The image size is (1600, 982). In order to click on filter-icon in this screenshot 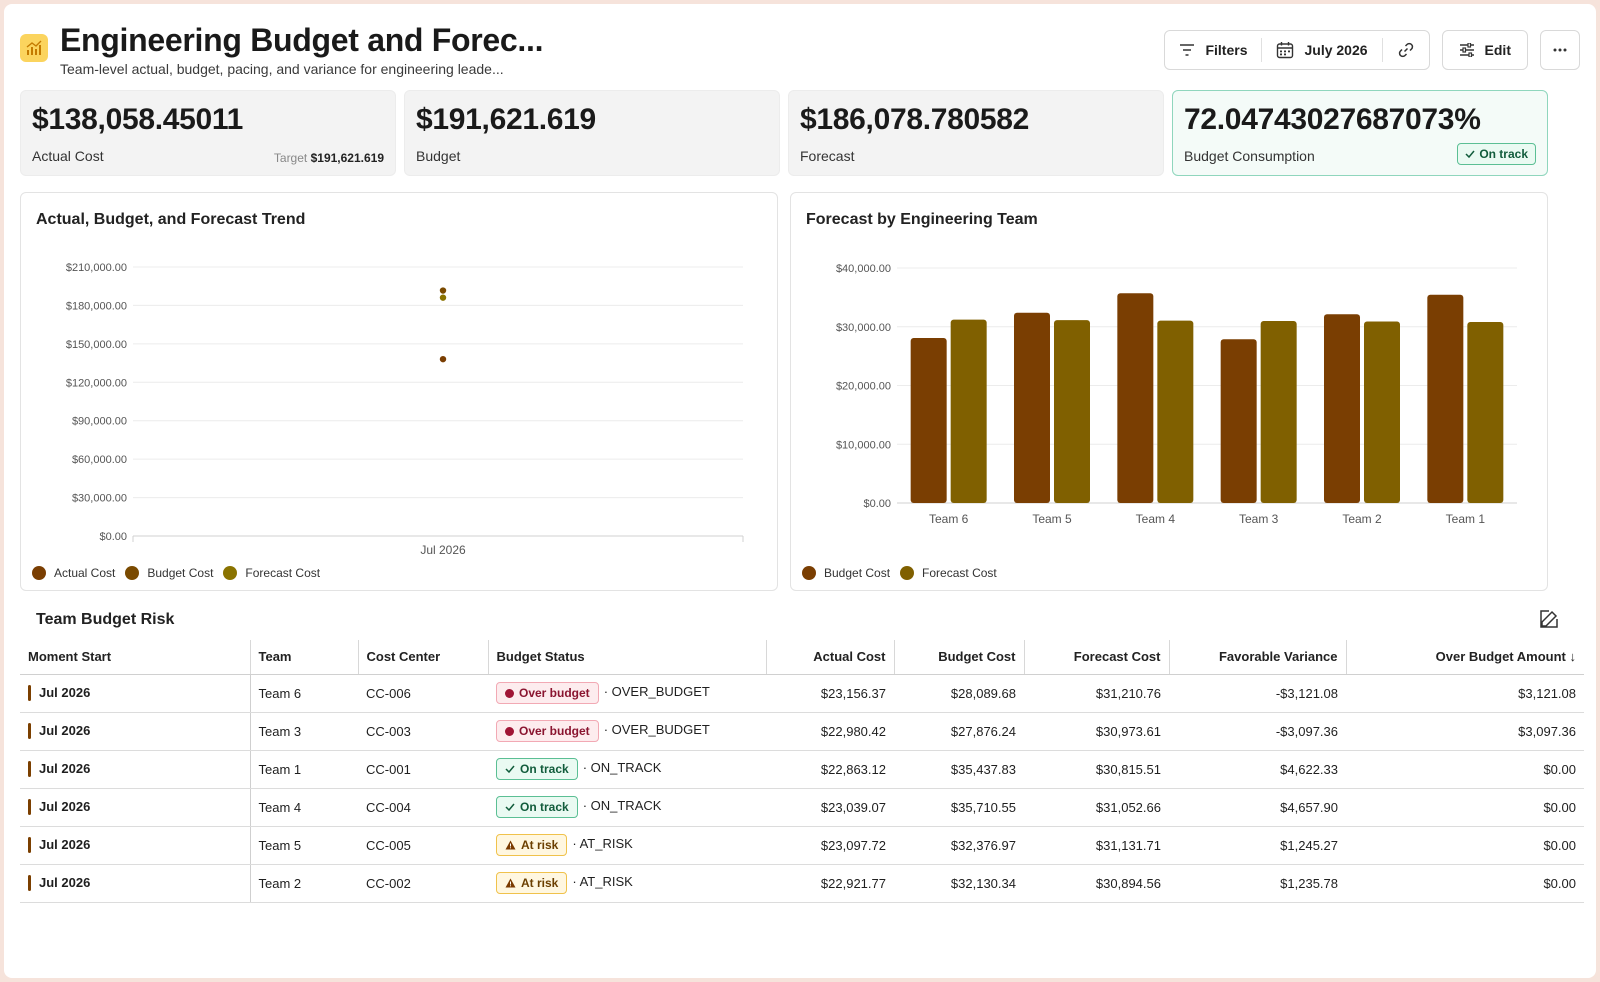, I will do `click(1187, 50)`.